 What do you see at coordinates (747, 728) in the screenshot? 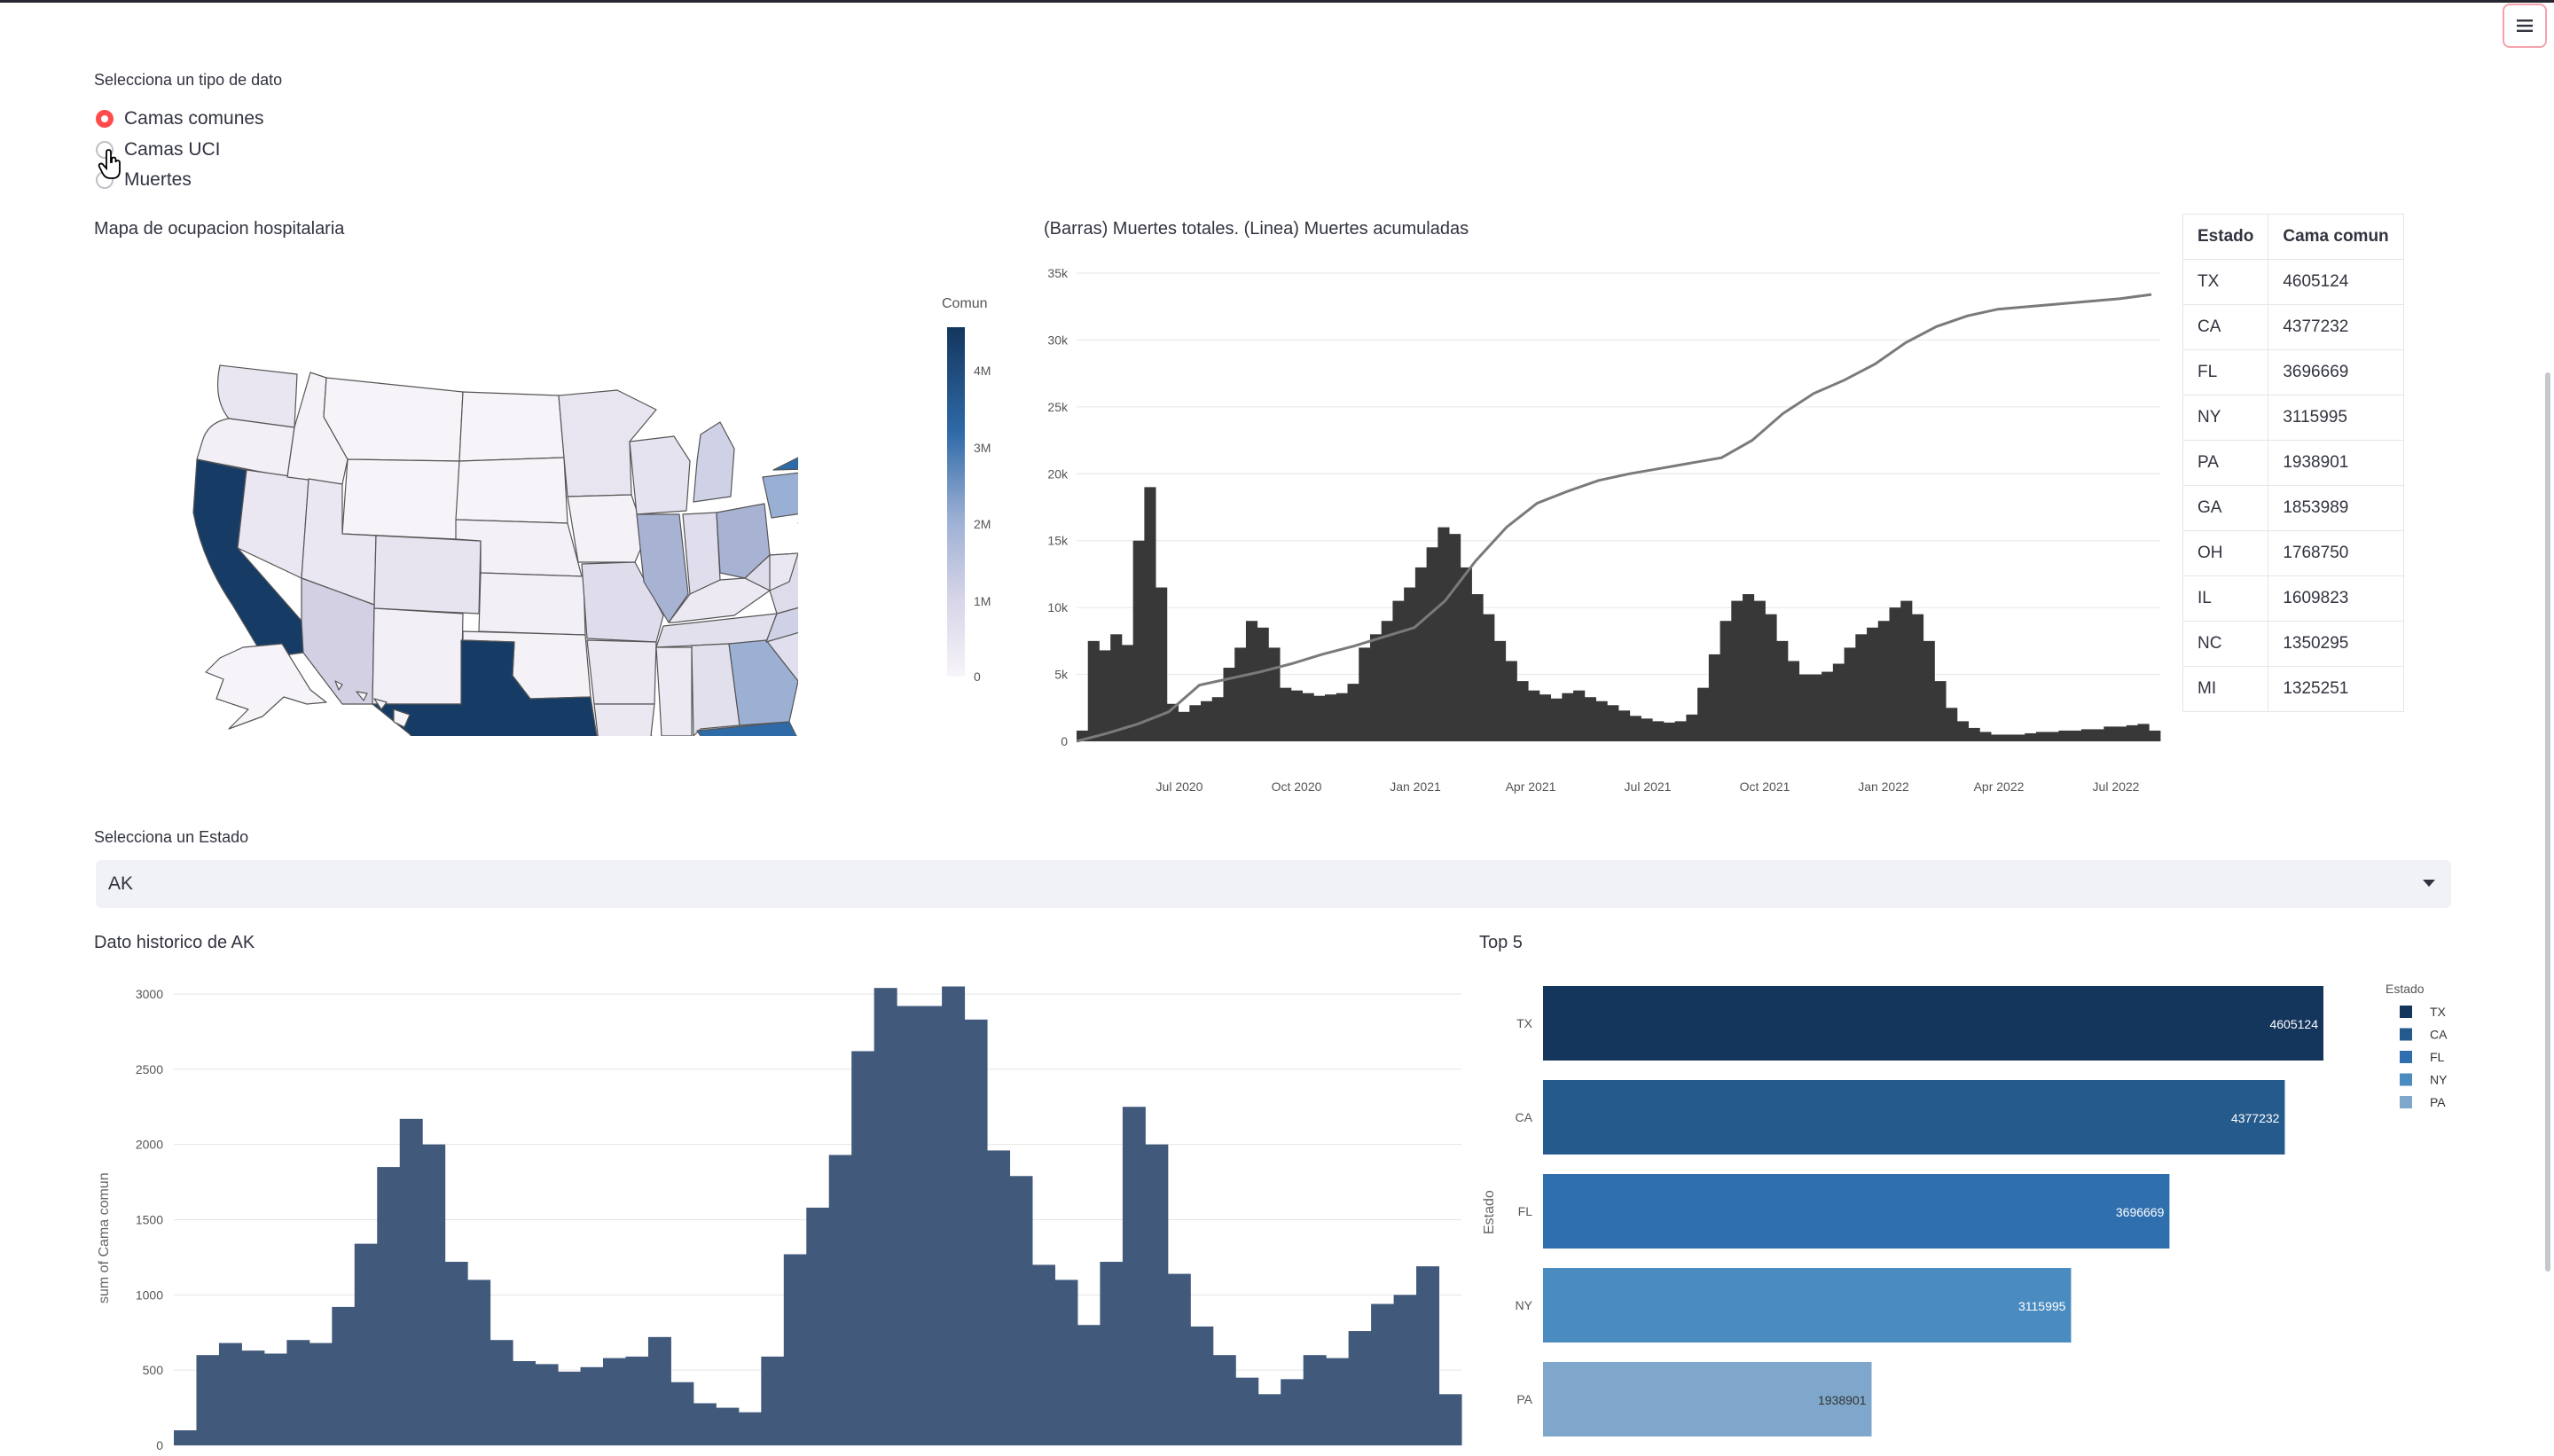
I see `state-fl` at bounding box center [747, 728].